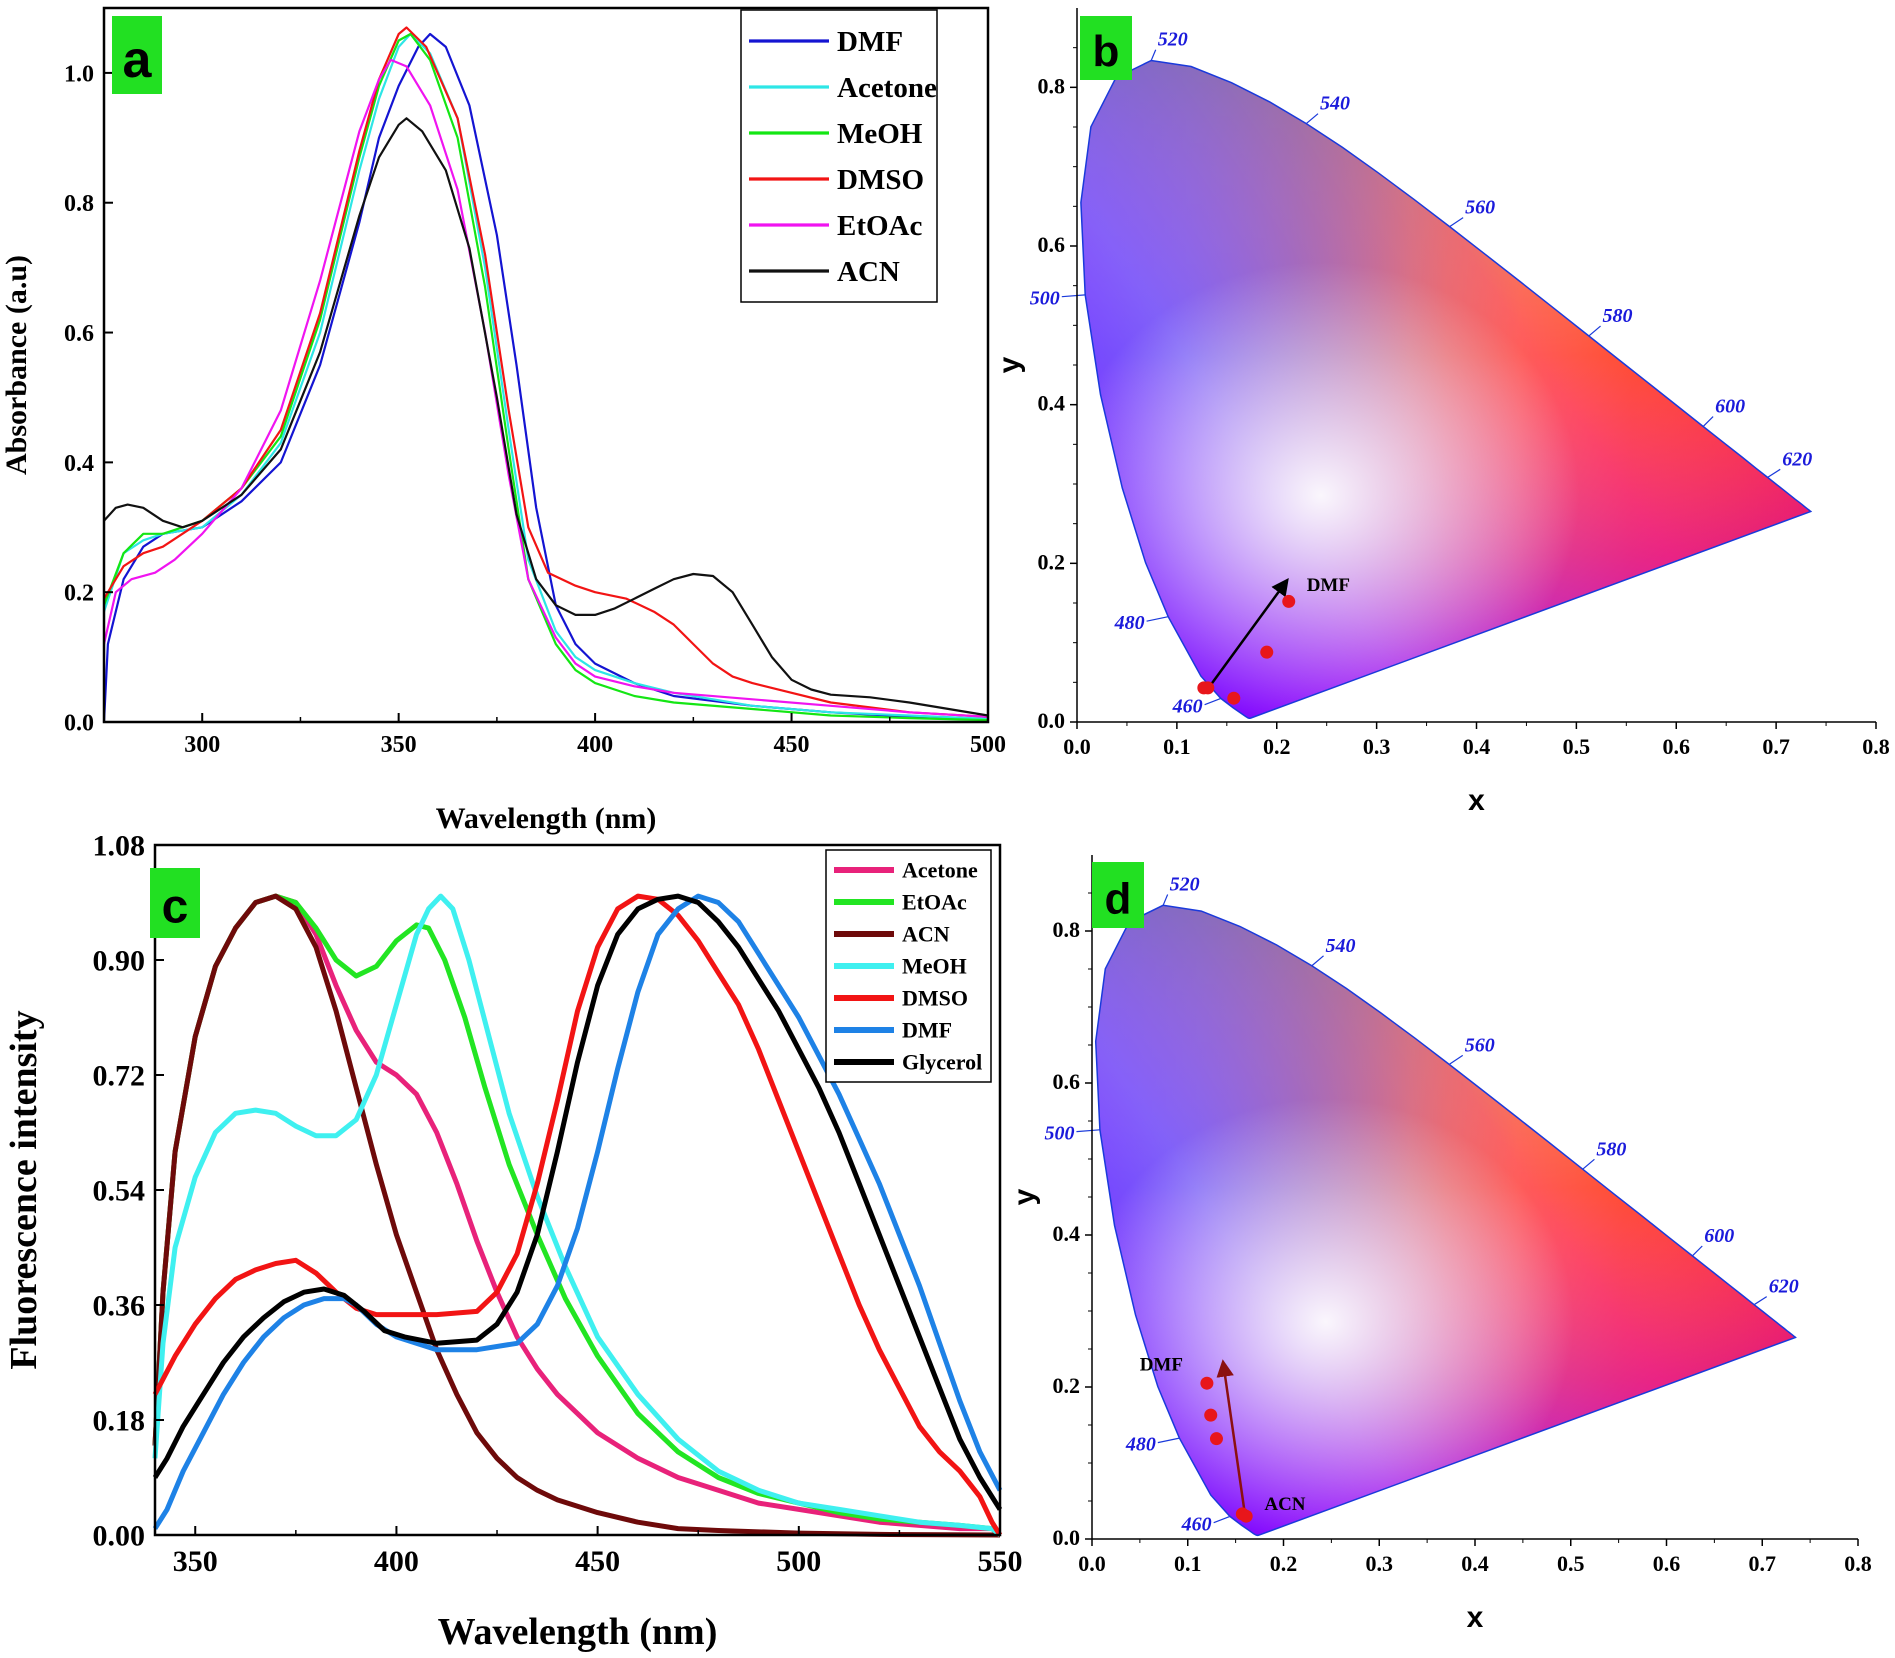 This screenshot has width=1895, height=1658. I want to click on d-x-tick-label: 0.1, so click(1188, 1563).